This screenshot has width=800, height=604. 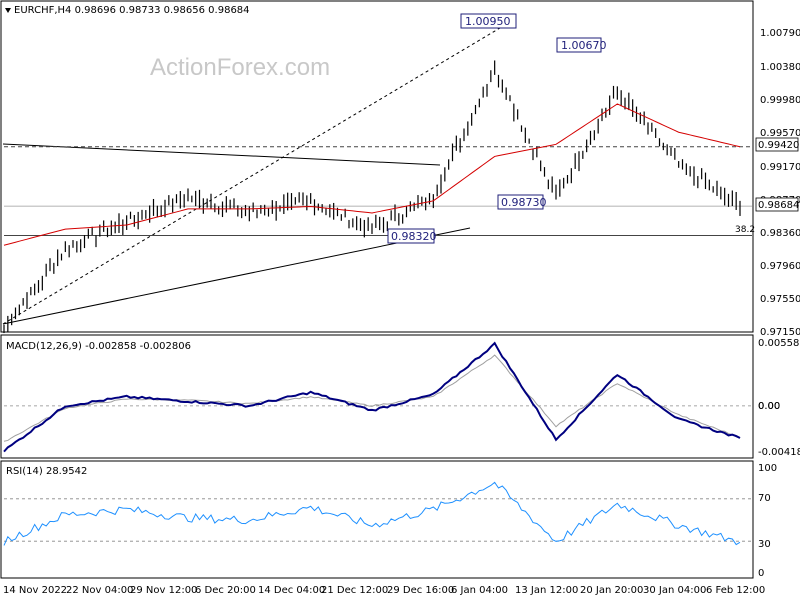 I want to click on x-tick: 29 Nov 12:00, so click(x=163, y=590).